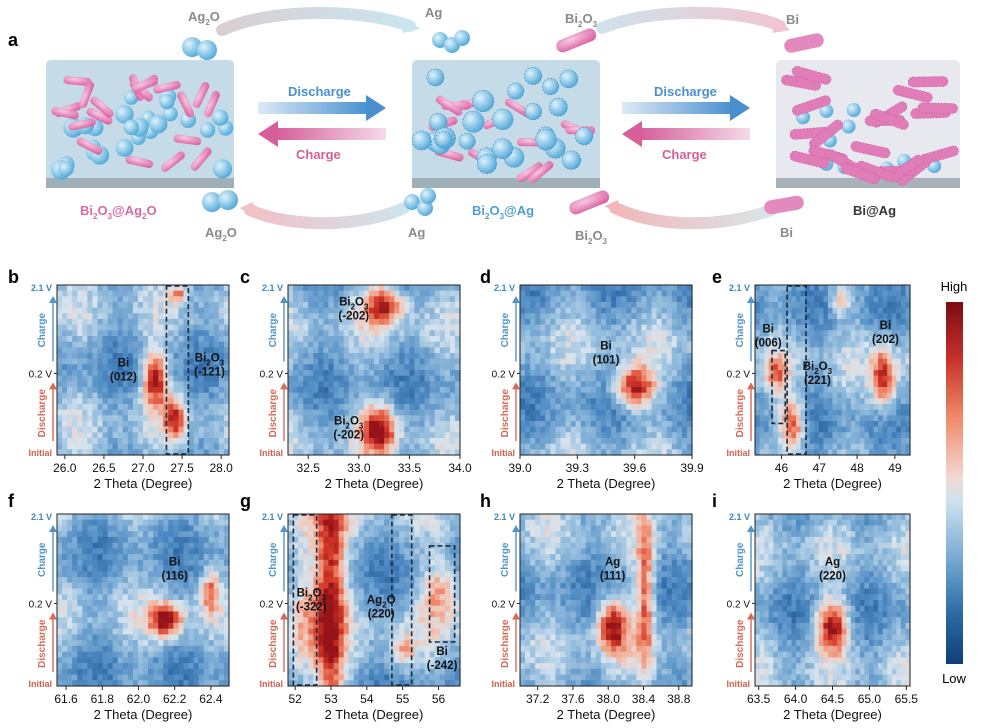  What do you see at coordinates (954, 482) in the screenshot?
I see `colorbar: High Low` at bounding box center [954, 482].